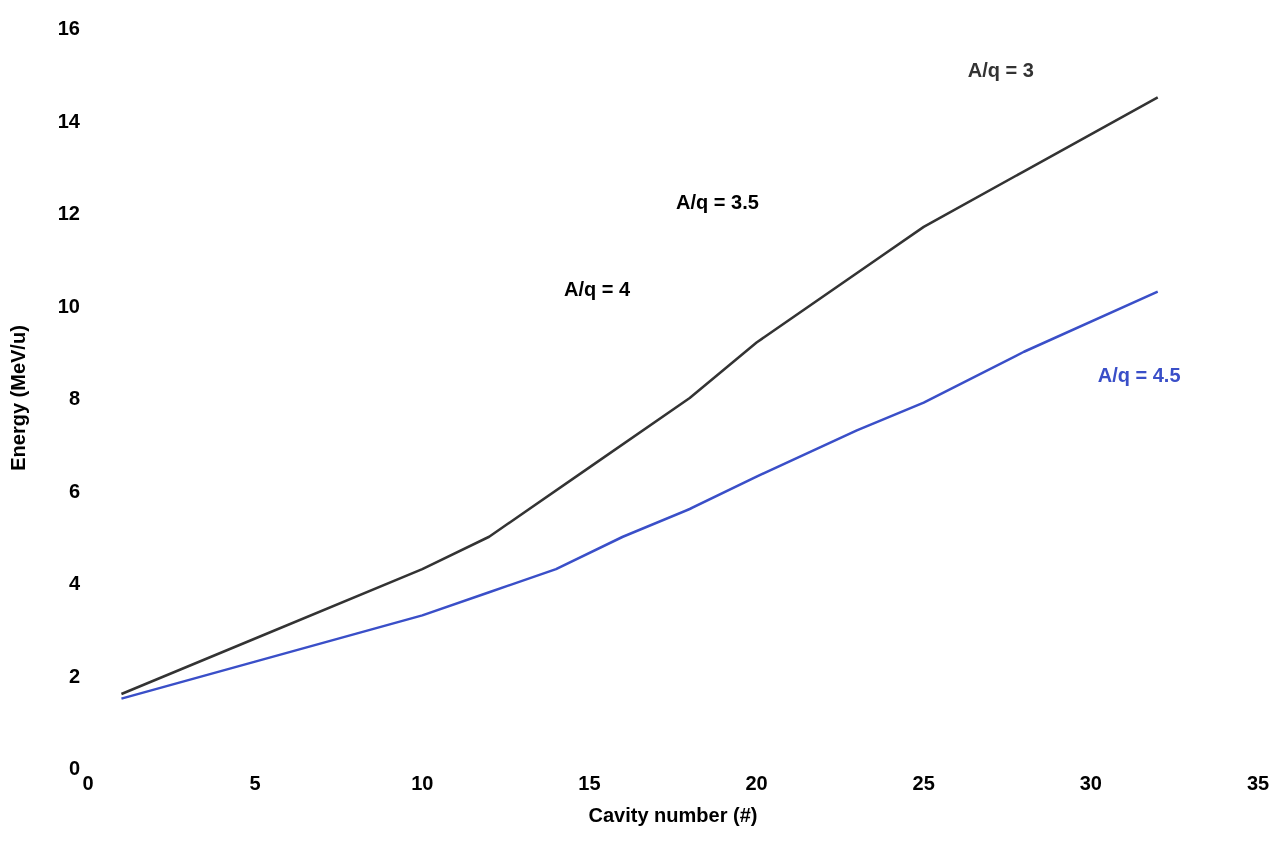  I want to click on x-tick-label: 20, so click(756, 783).